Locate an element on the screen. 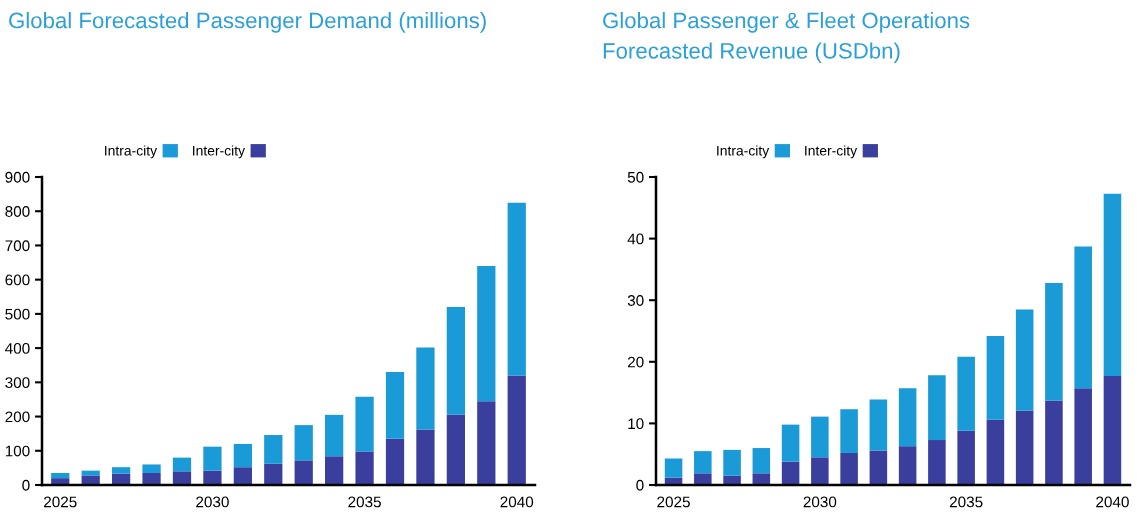 This screenshot has width=1138, height=515. y-tick-label: 200 is located at coordinates (17, 417).